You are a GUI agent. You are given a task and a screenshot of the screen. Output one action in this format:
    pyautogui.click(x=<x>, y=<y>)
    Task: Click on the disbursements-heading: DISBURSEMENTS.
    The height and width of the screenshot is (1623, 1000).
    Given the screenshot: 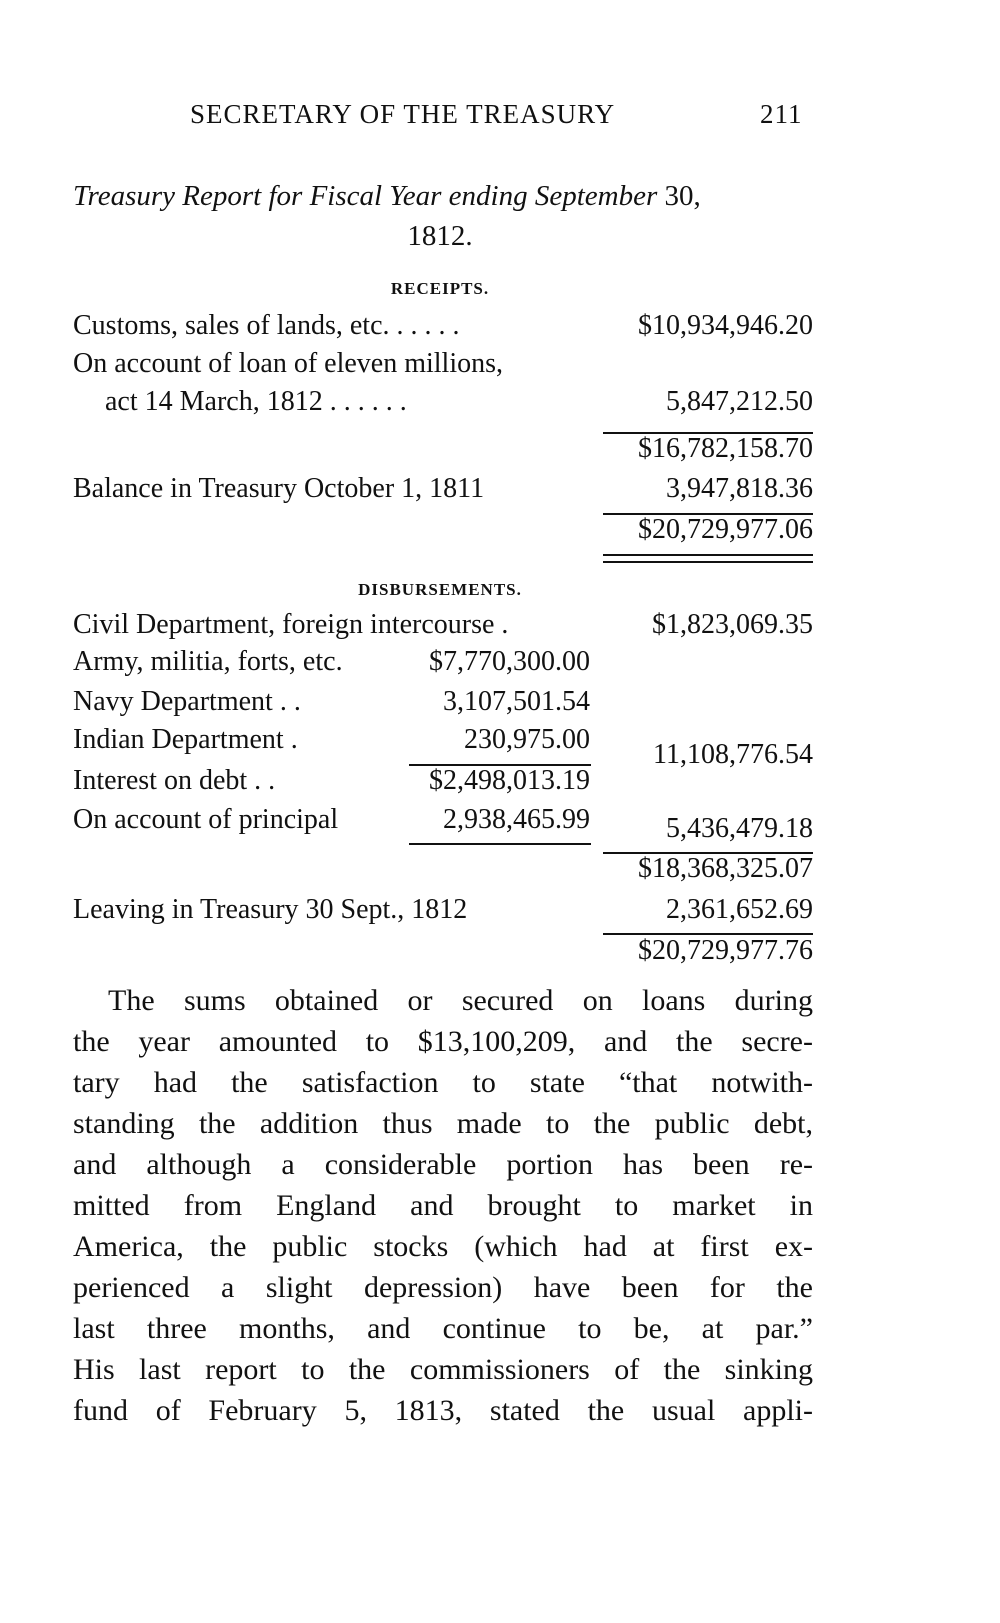 What is the action you would take?
    pyautogui.click(x=440, y=589)
    